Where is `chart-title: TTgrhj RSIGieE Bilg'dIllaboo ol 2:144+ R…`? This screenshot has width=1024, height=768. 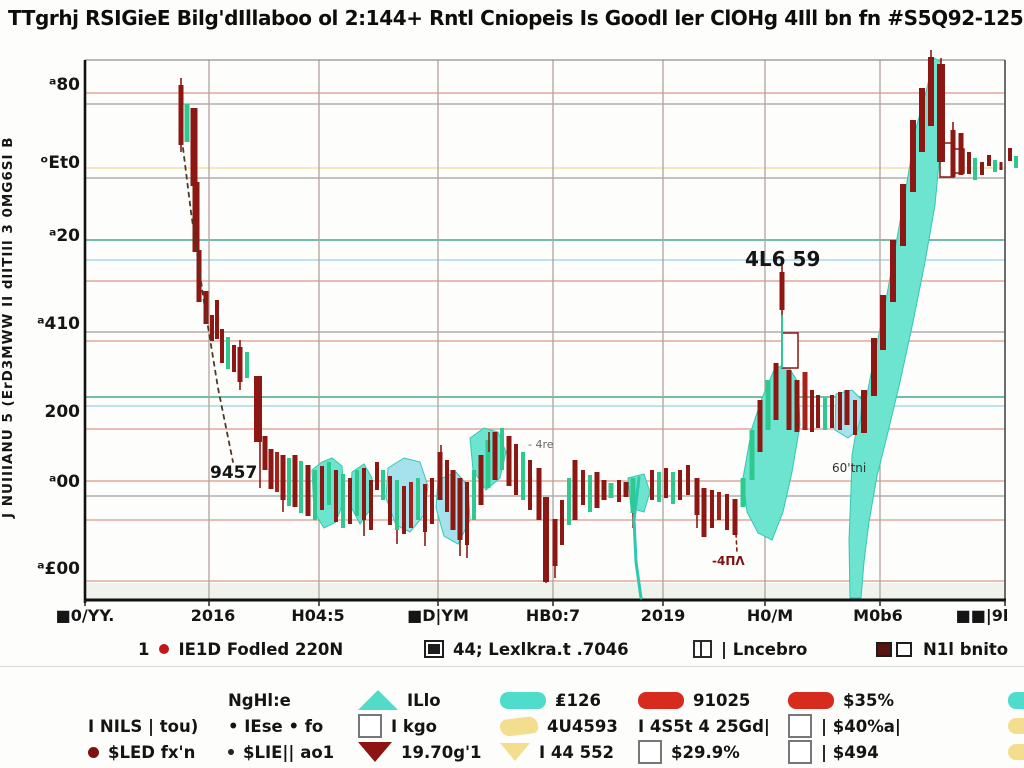 chart-title: TTgrhj RSIGieE Bilg'dIllaboo ol 2:144+ R… is located at coordinates (516, 18).